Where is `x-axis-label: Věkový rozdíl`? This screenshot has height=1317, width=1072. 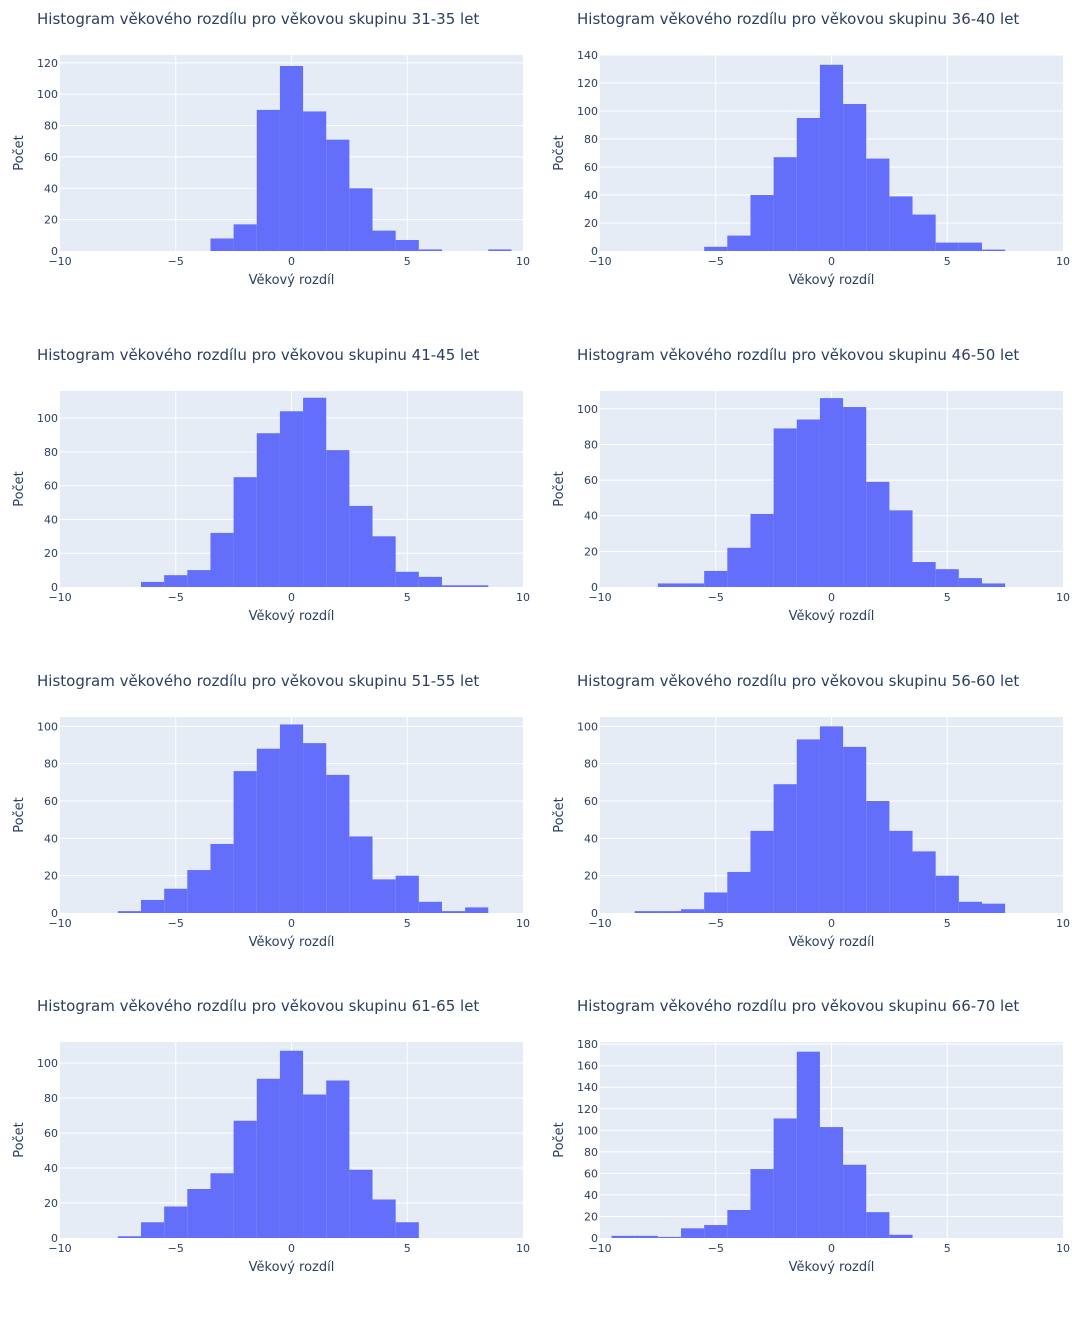 x-axis-label: Věkový rozdíl is located at coordinates (832, 616).